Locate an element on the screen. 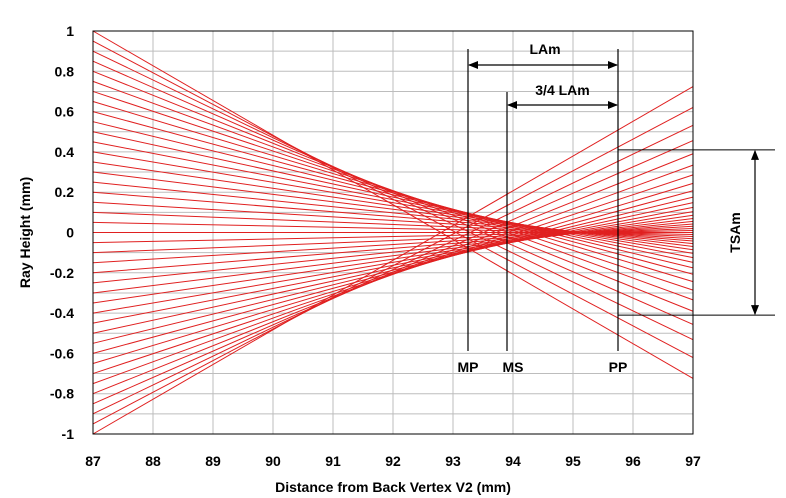 The width and height of the screenshot is (786, 498). x-tick-label: 87 is located at coordinates (93, 461).